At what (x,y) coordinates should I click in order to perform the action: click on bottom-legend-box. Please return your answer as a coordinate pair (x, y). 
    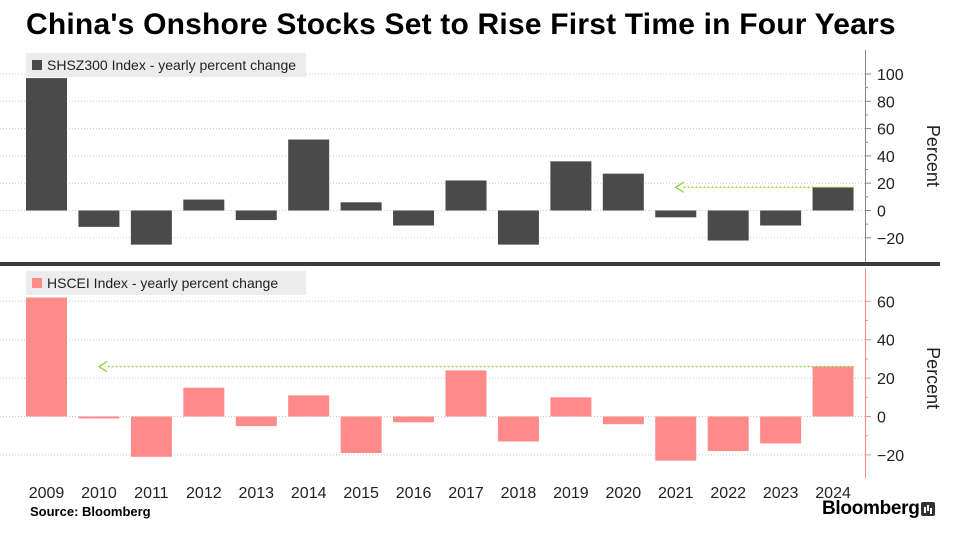
    Looking at the image, I should click on (166, 283).